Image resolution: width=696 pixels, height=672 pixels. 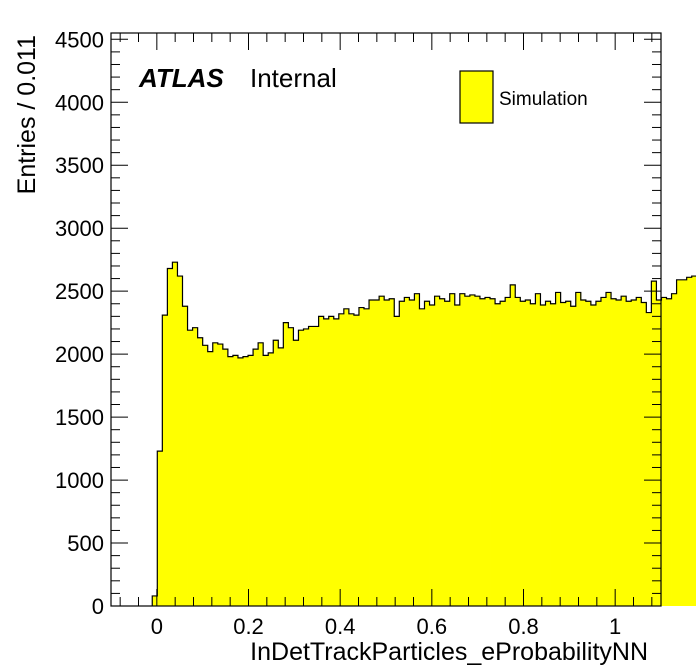 I want to click on x-tick-label: 1, so click(x=615, y=626).